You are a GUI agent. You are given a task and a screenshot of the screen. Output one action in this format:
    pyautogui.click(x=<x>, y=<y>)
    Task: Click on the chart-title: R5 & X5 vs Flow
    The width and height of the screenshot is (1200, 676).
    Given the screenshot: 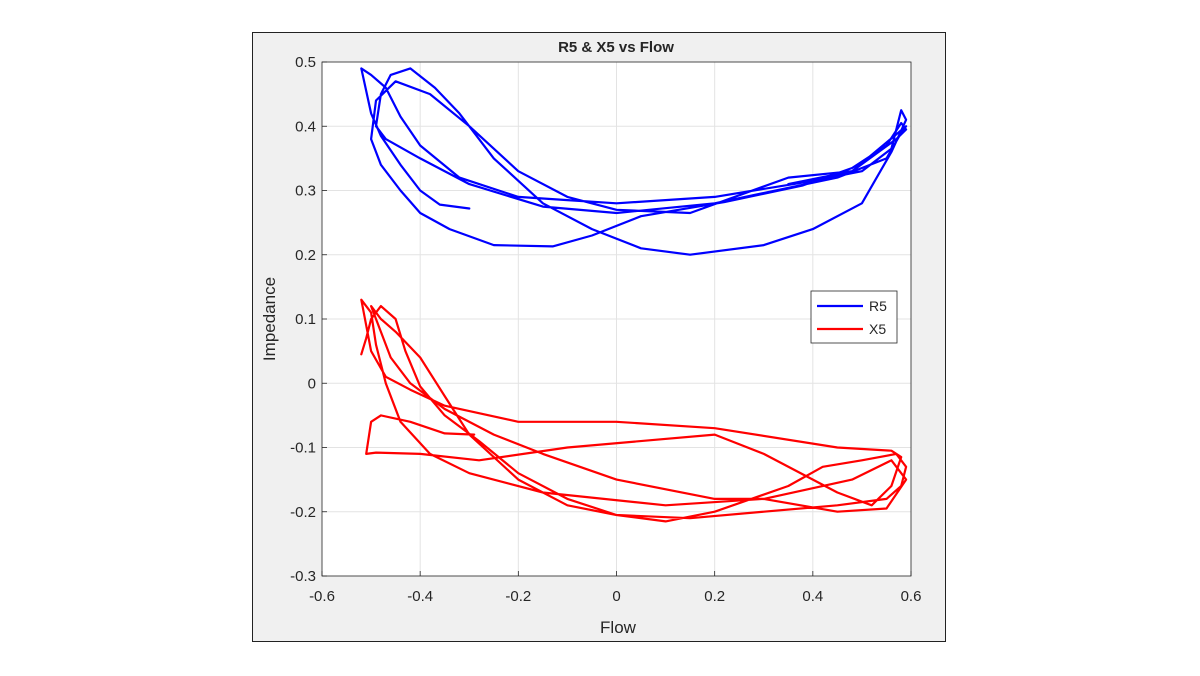 What is the action you would take?
    pyautogui.click(x=616, y=47)
    